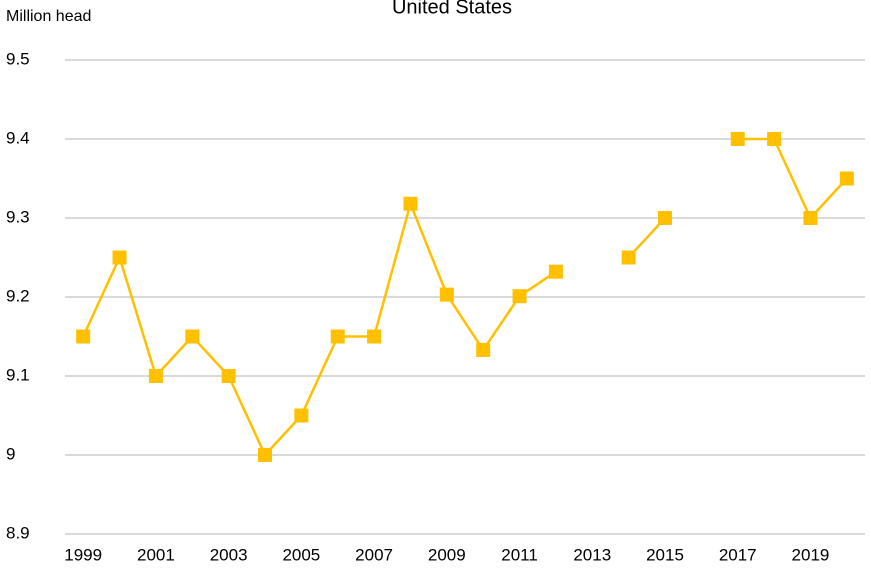 Image resolution: width=871 pixels, height=574 pixels. Describe the element at coordinates (452, 9) in the screenshot. I see `chart-title: United States` at that location.